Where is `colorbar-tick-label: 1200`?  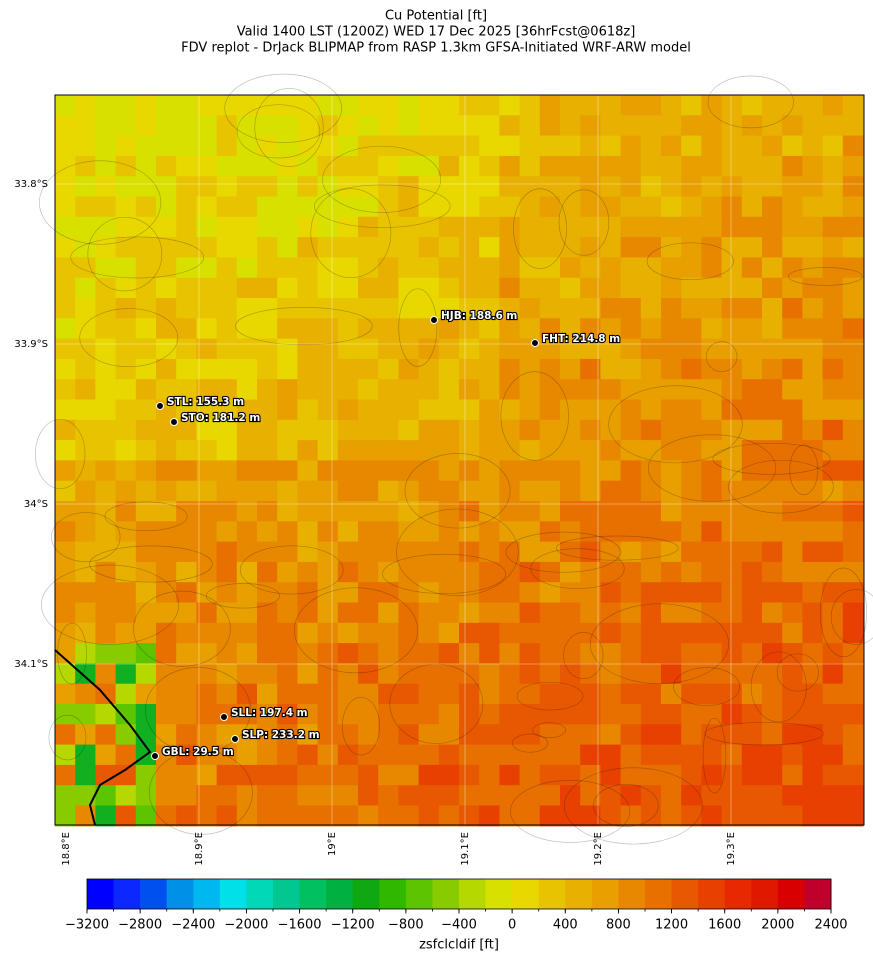
colorbar-tick-label: 1200 is located at coordinates (671, 925).